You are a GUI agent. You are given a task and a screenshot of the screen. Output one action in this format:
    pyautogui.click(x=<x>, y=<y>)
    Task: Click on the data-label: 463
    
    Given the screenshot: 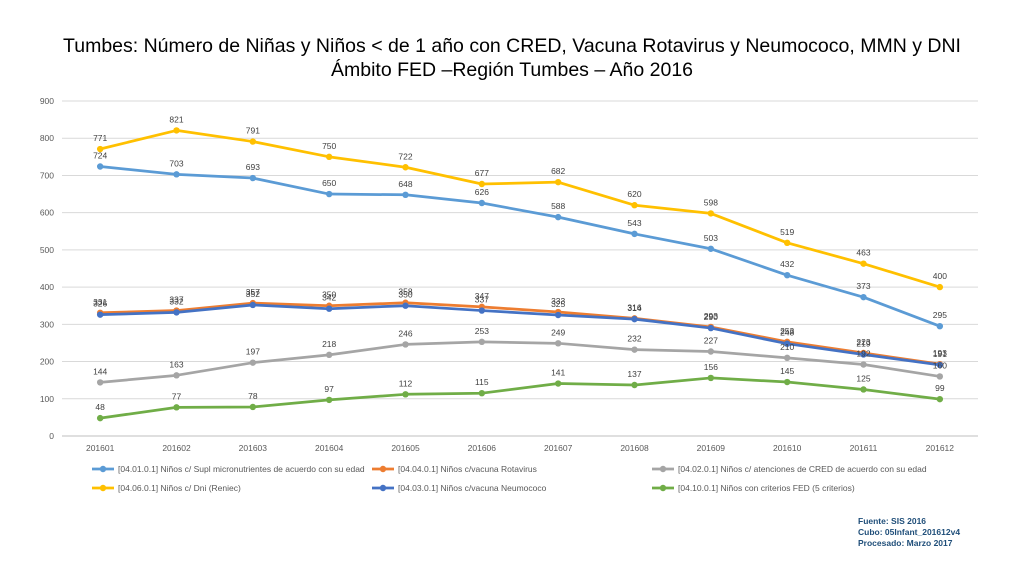 What is the action you would take?
    pyautogui.click(x=863, y=253)
    